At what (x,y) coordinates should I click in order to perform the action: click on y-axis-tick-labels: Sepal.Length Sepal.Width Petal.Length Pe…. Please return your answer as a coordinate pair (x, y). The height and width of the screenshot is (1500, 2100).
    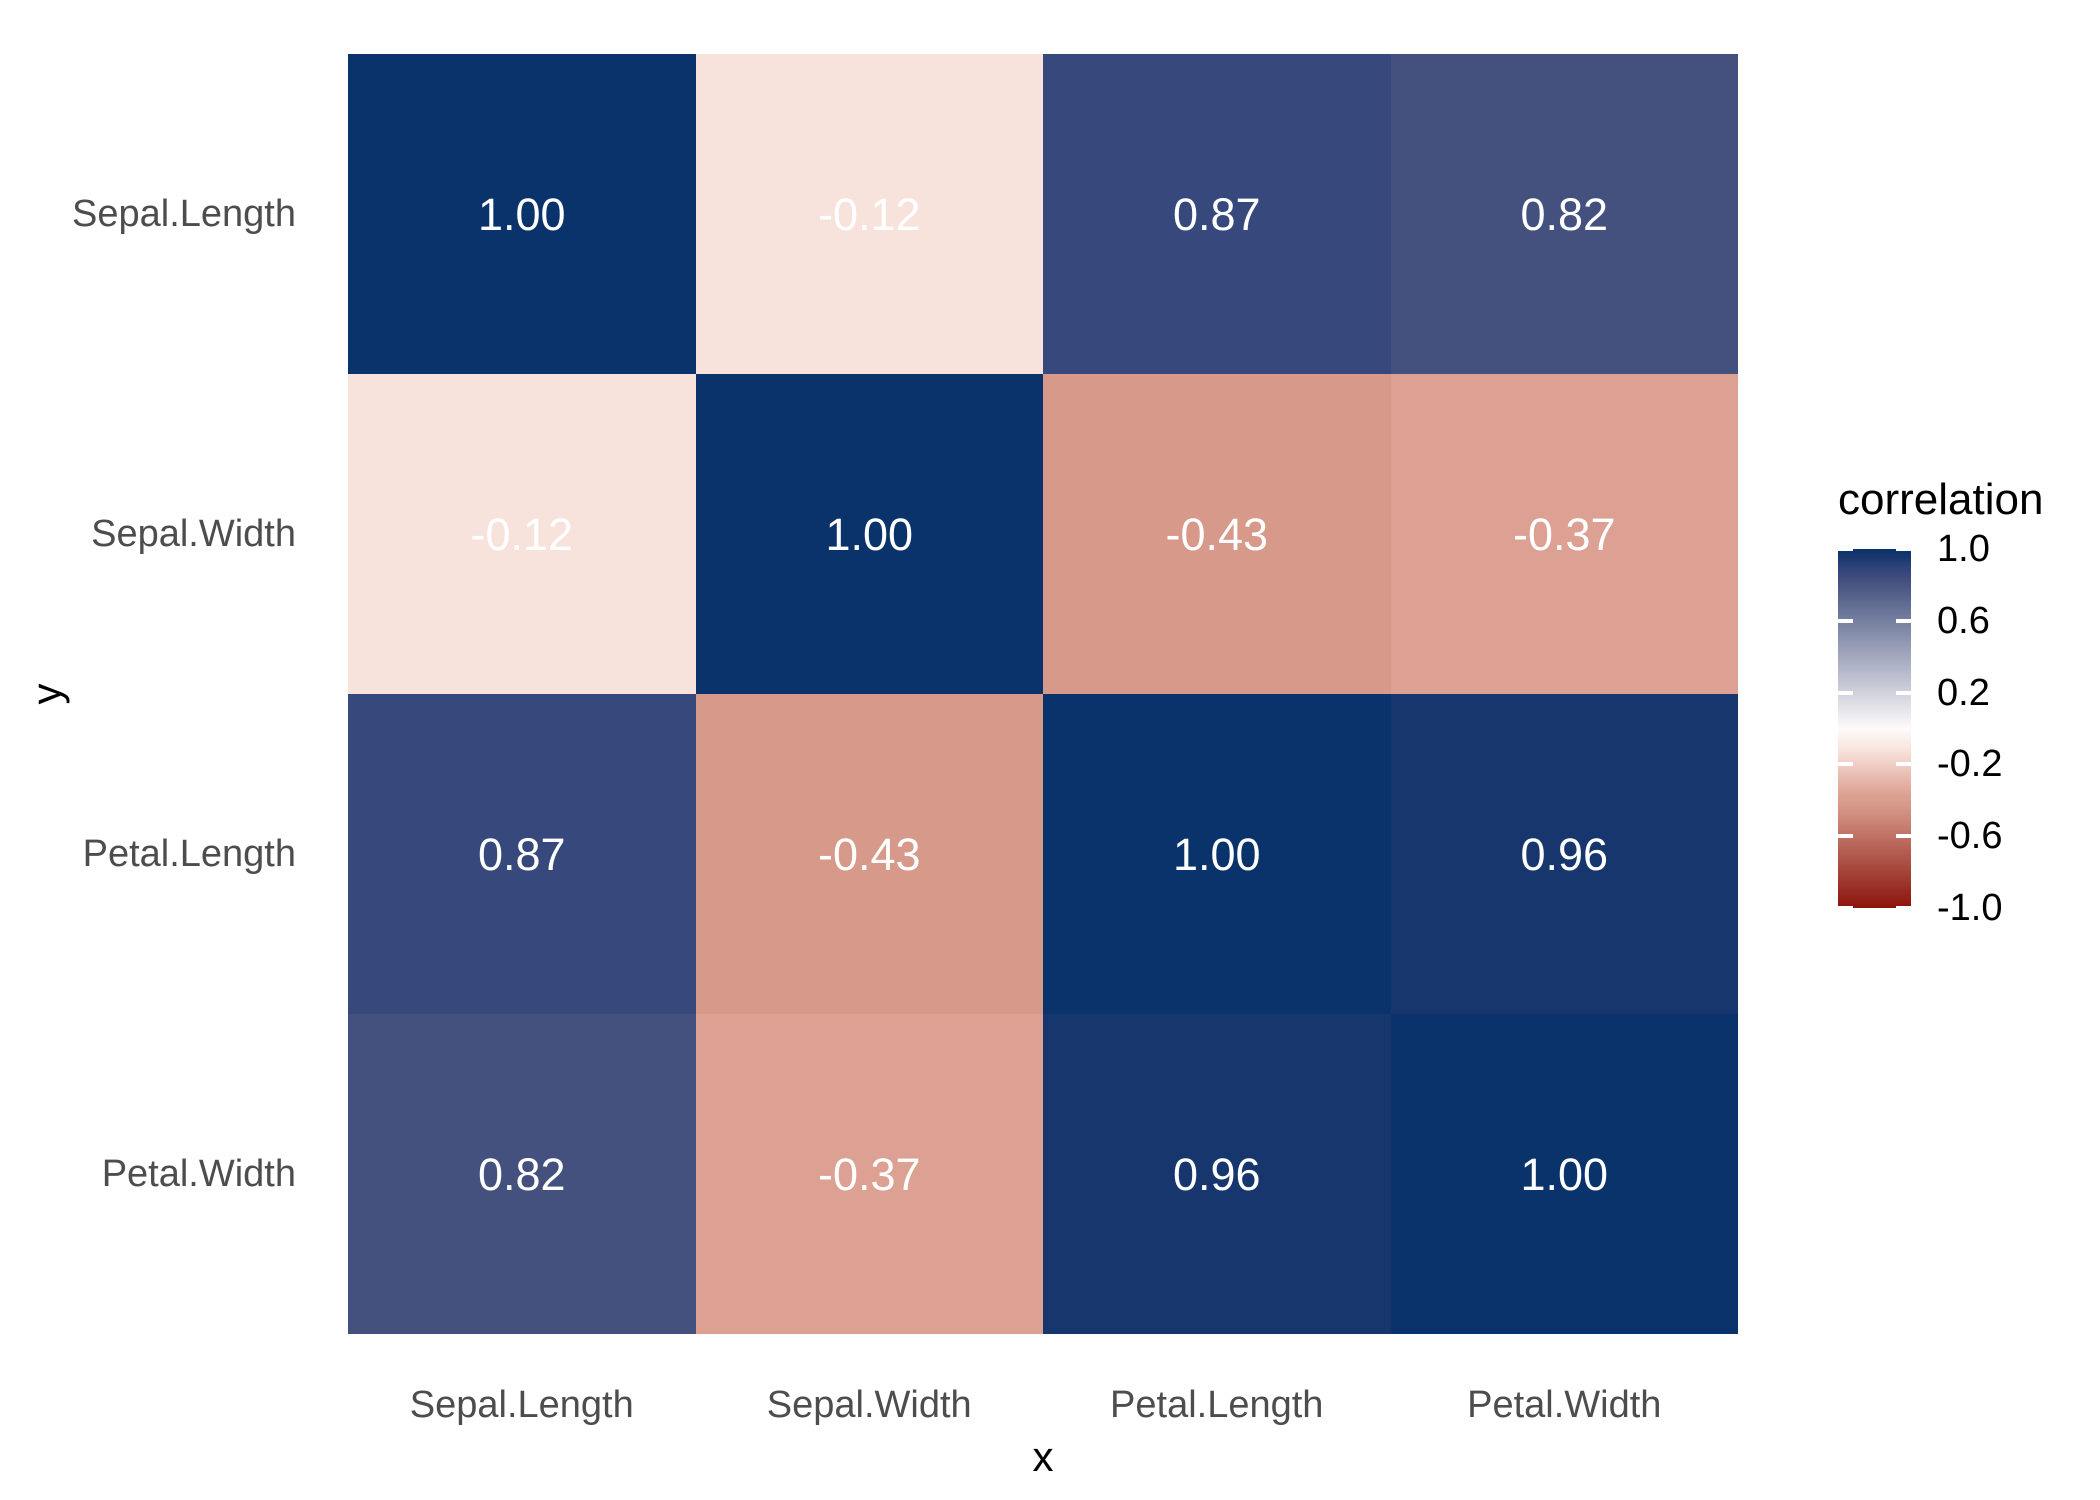
    Looking at the image, I should click on (148, 694).